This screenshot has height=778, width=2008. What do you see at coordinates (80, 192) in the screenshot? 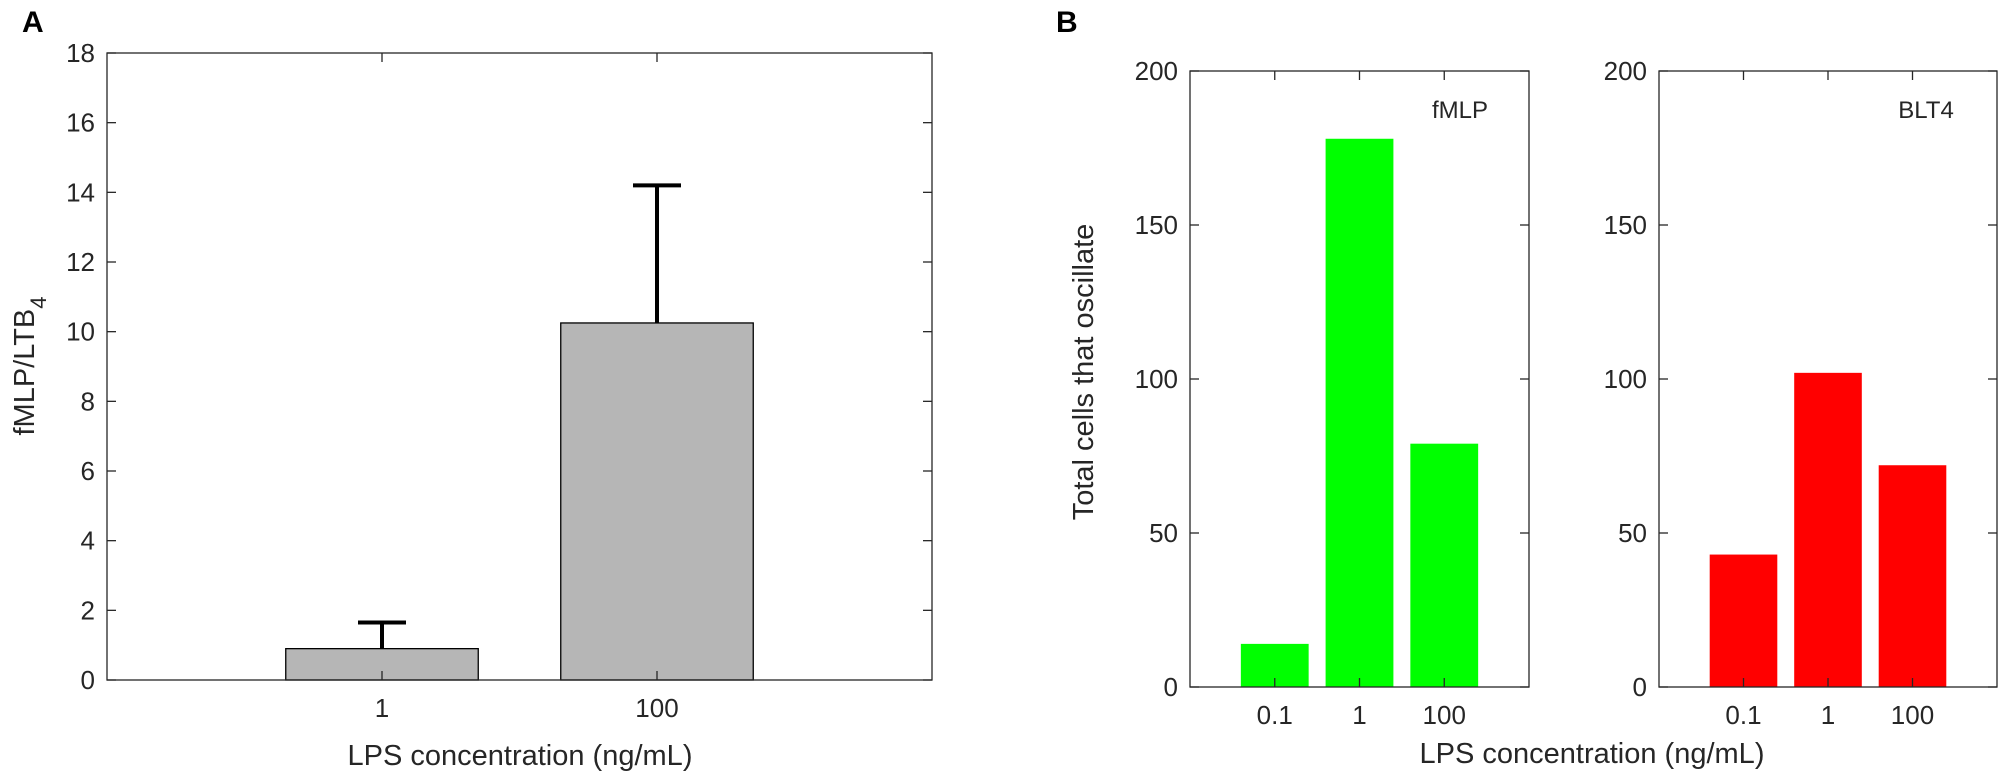
I see `panel-a-y-tick-label-7: 14` at bounding box center [80, 192].